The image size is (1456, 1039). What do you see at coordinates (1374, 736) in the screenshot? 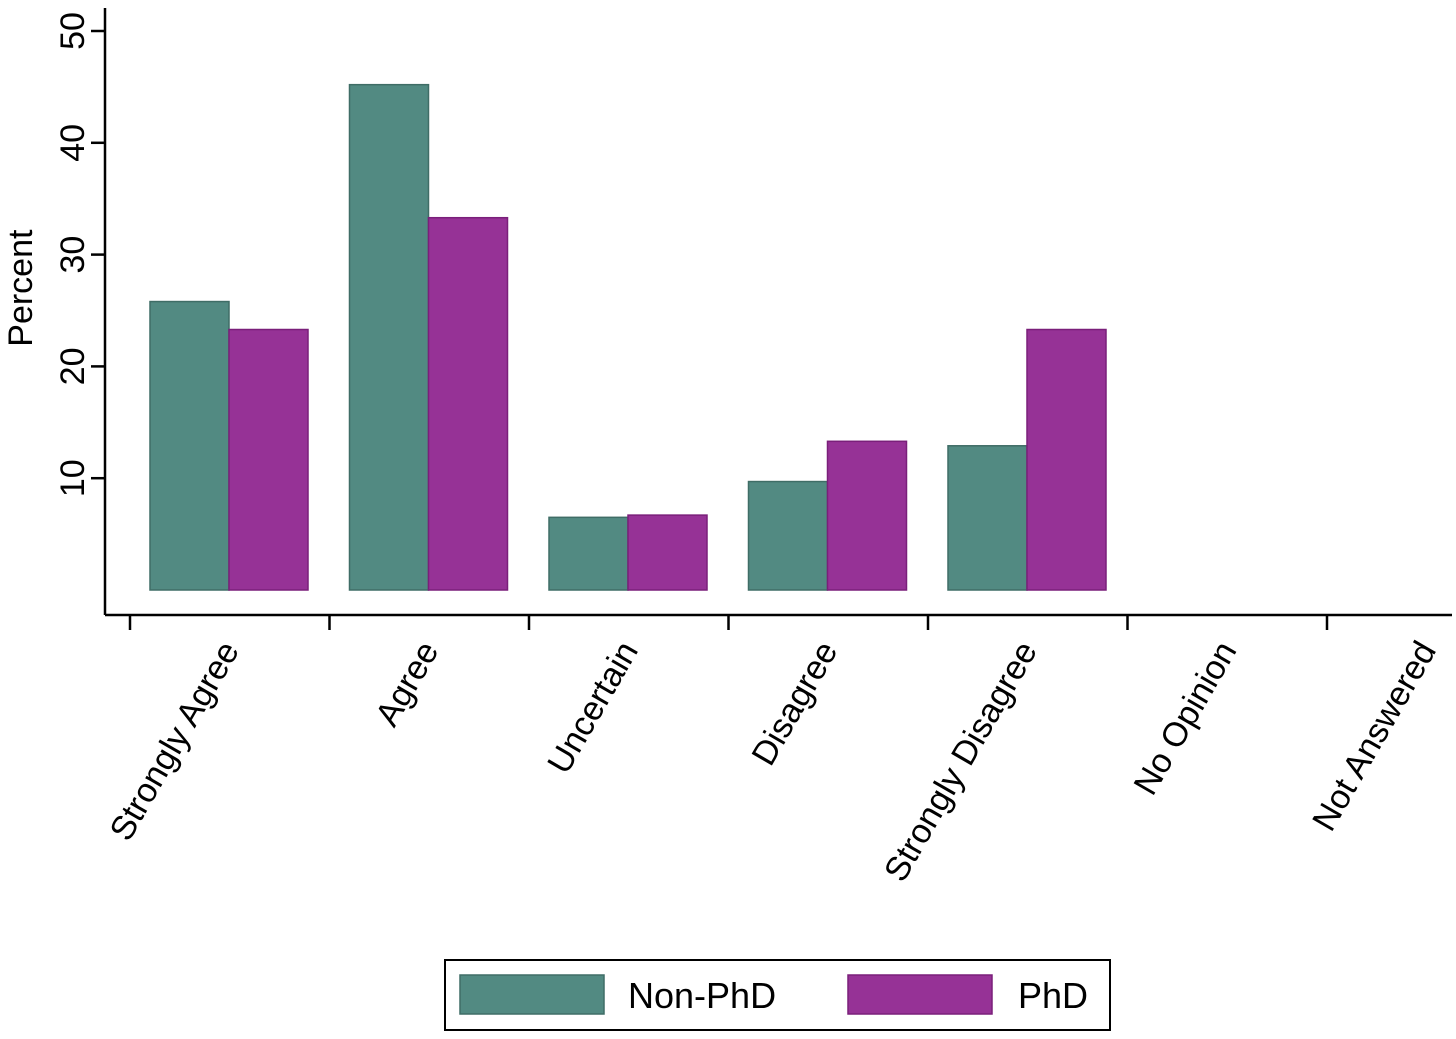
I see `x-tick-label: Not Answered` at bounding box center [1374, 736].